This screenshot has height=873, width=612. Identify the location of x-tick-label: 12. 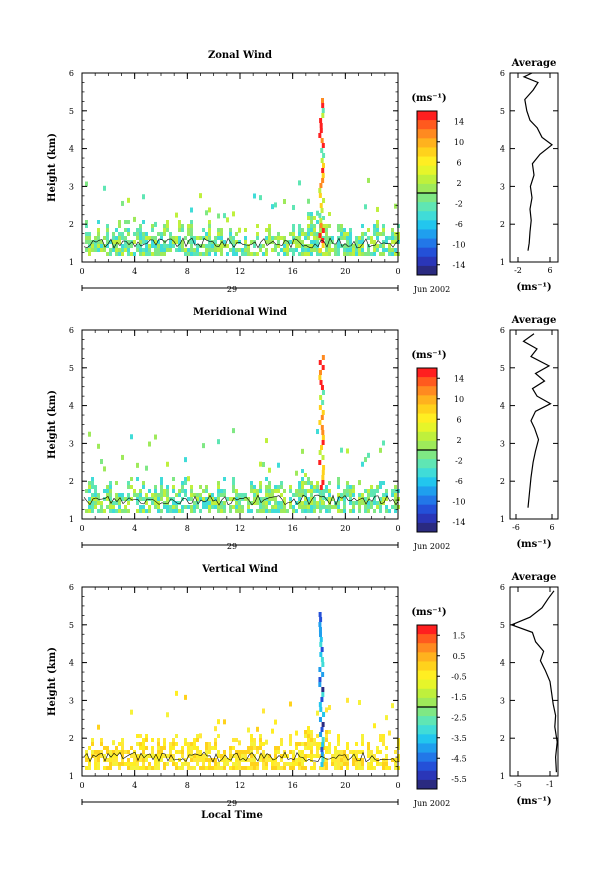
(240, 785).